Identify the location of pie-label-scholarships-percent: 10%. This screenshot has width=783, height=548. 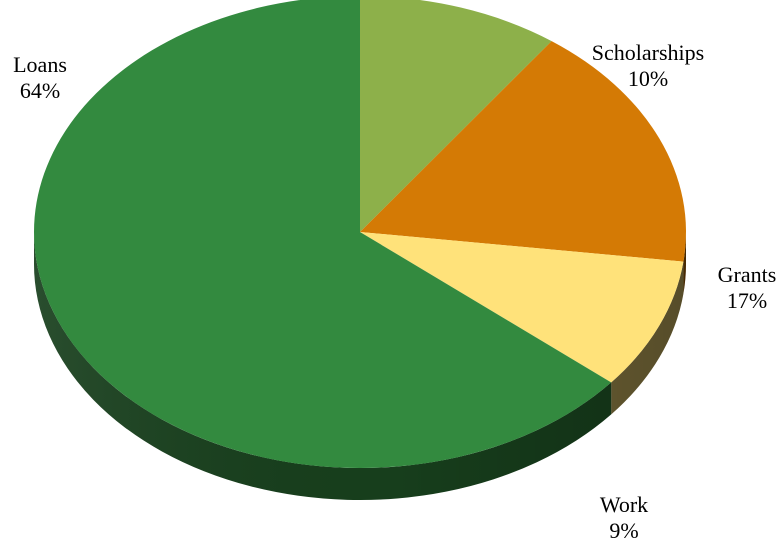
(648, 78).